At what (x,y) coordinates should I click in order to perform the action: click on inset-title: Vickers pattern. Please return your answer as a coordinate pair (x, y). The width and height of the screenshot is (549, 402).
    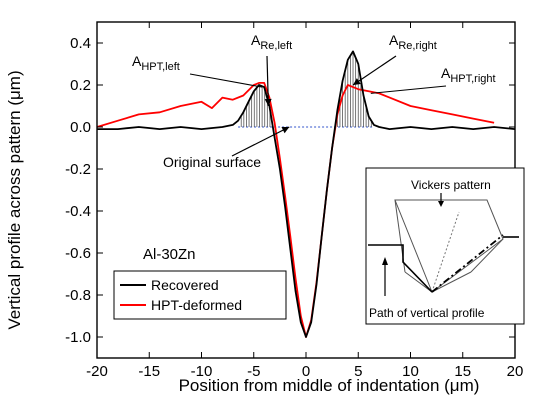
    Looking at the image, I should click on (451, 185).